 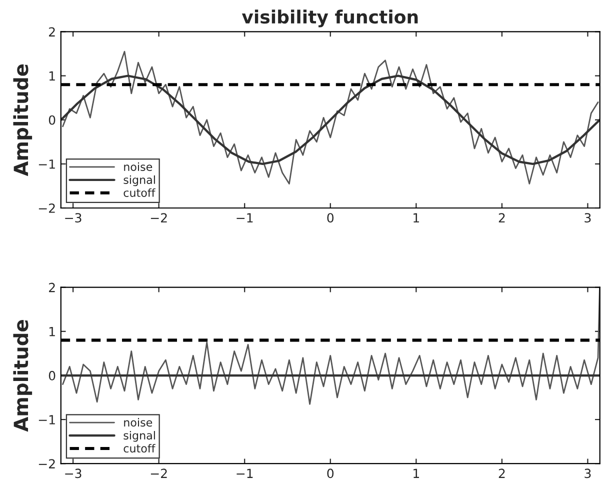 I want to click on chart-title: visibility function, so click(x=330, y=19).